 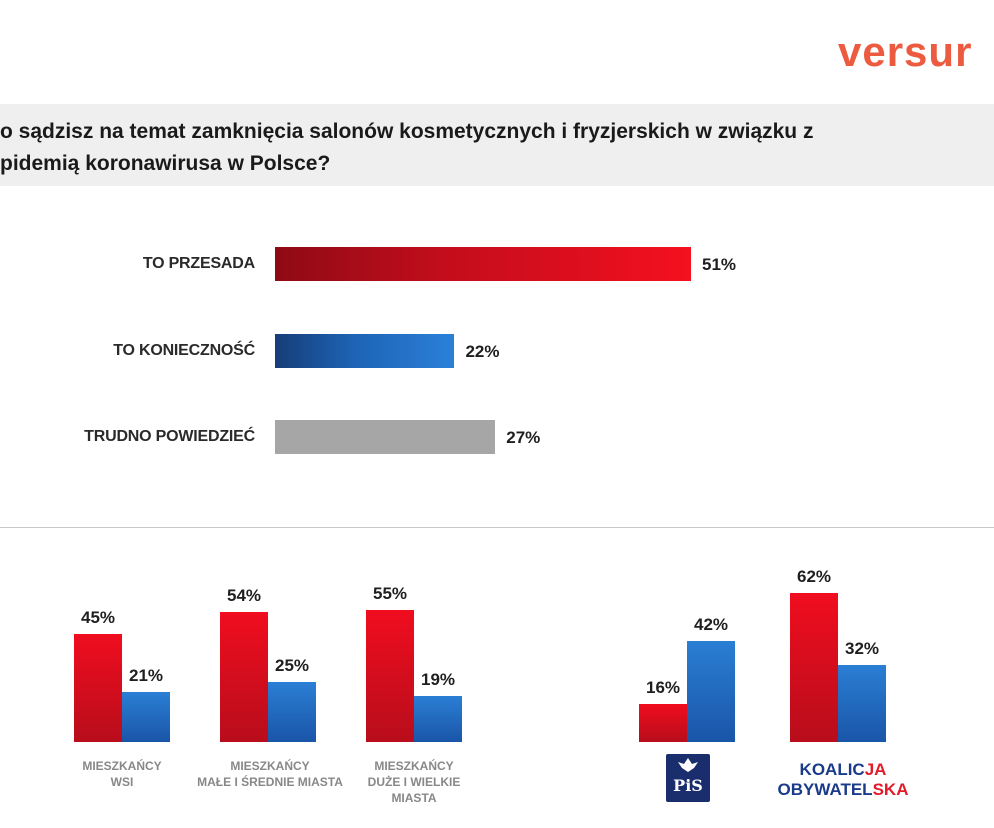 I want to click on pis-logo-text: PiS, so click(x=688, y=785).